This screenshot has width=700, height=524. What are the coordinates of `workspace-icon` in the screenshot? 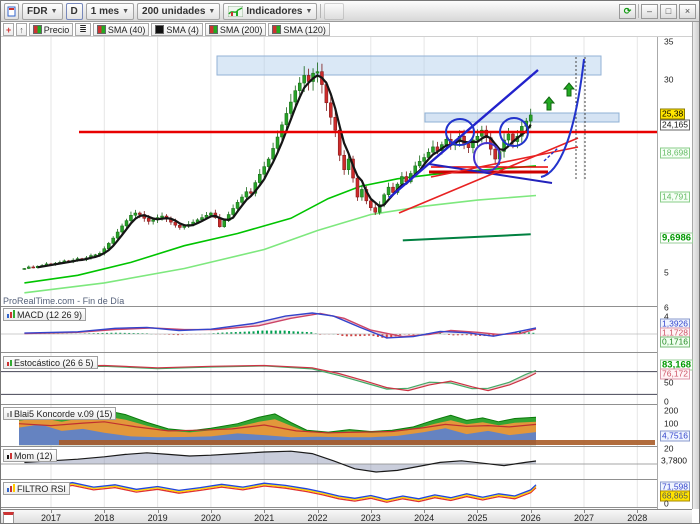 It's located at (11, 11).